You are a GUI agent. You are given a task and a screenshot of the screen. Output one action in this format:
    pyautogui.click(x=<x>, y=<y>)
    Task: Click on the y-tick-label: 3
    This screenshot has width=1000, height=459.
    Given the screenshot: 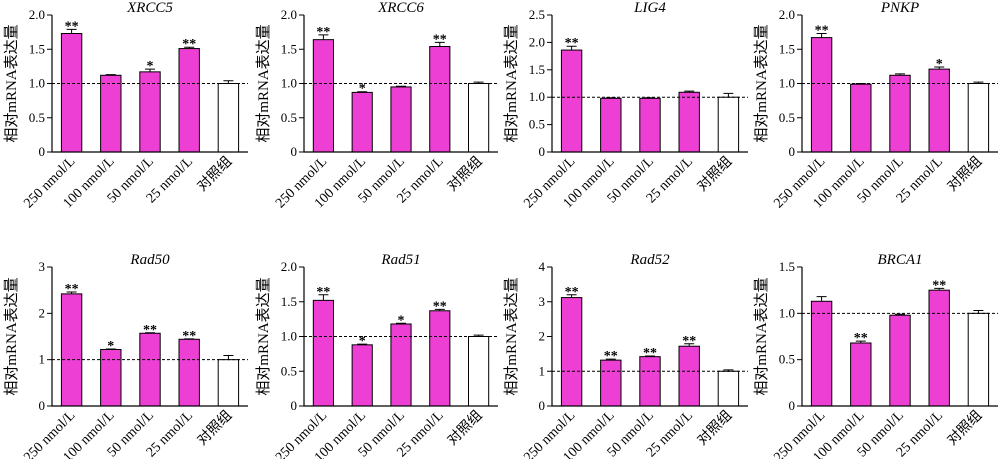 What is the action you would take?
    pyautogui.click(x=542, y=301)
    